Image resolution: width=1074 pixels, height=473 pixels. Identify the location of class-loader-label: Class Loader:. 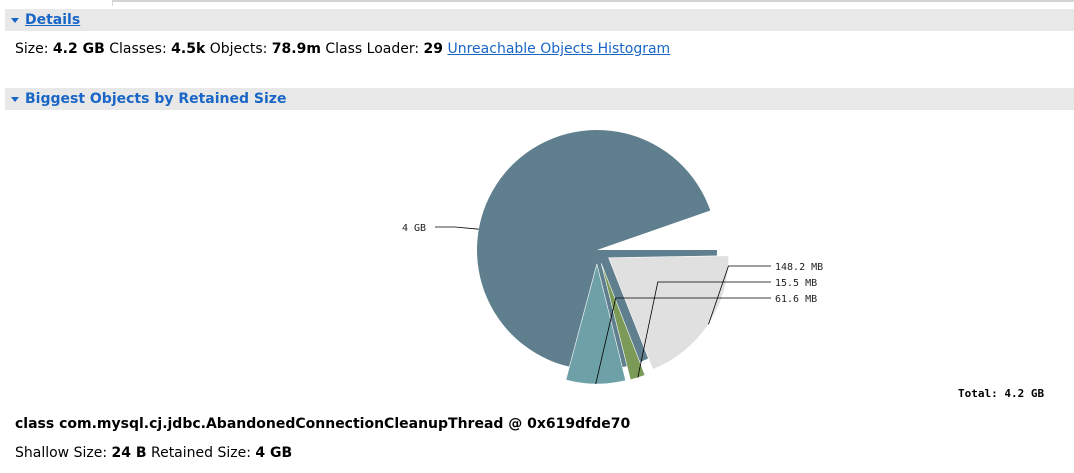
(372, 49).